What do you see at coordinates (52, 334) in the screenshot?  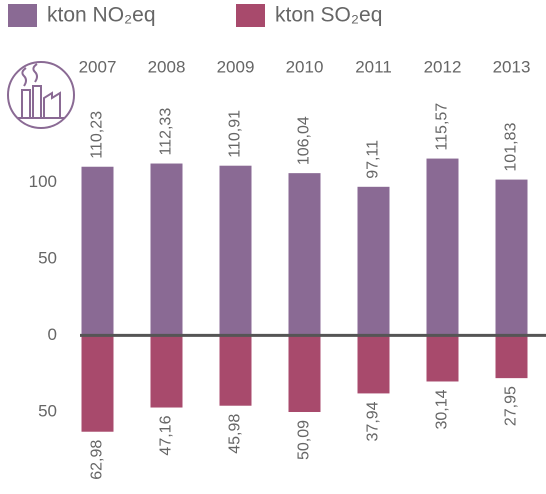 I see `y-tick-label: 0` at bounding box center [52, 334].